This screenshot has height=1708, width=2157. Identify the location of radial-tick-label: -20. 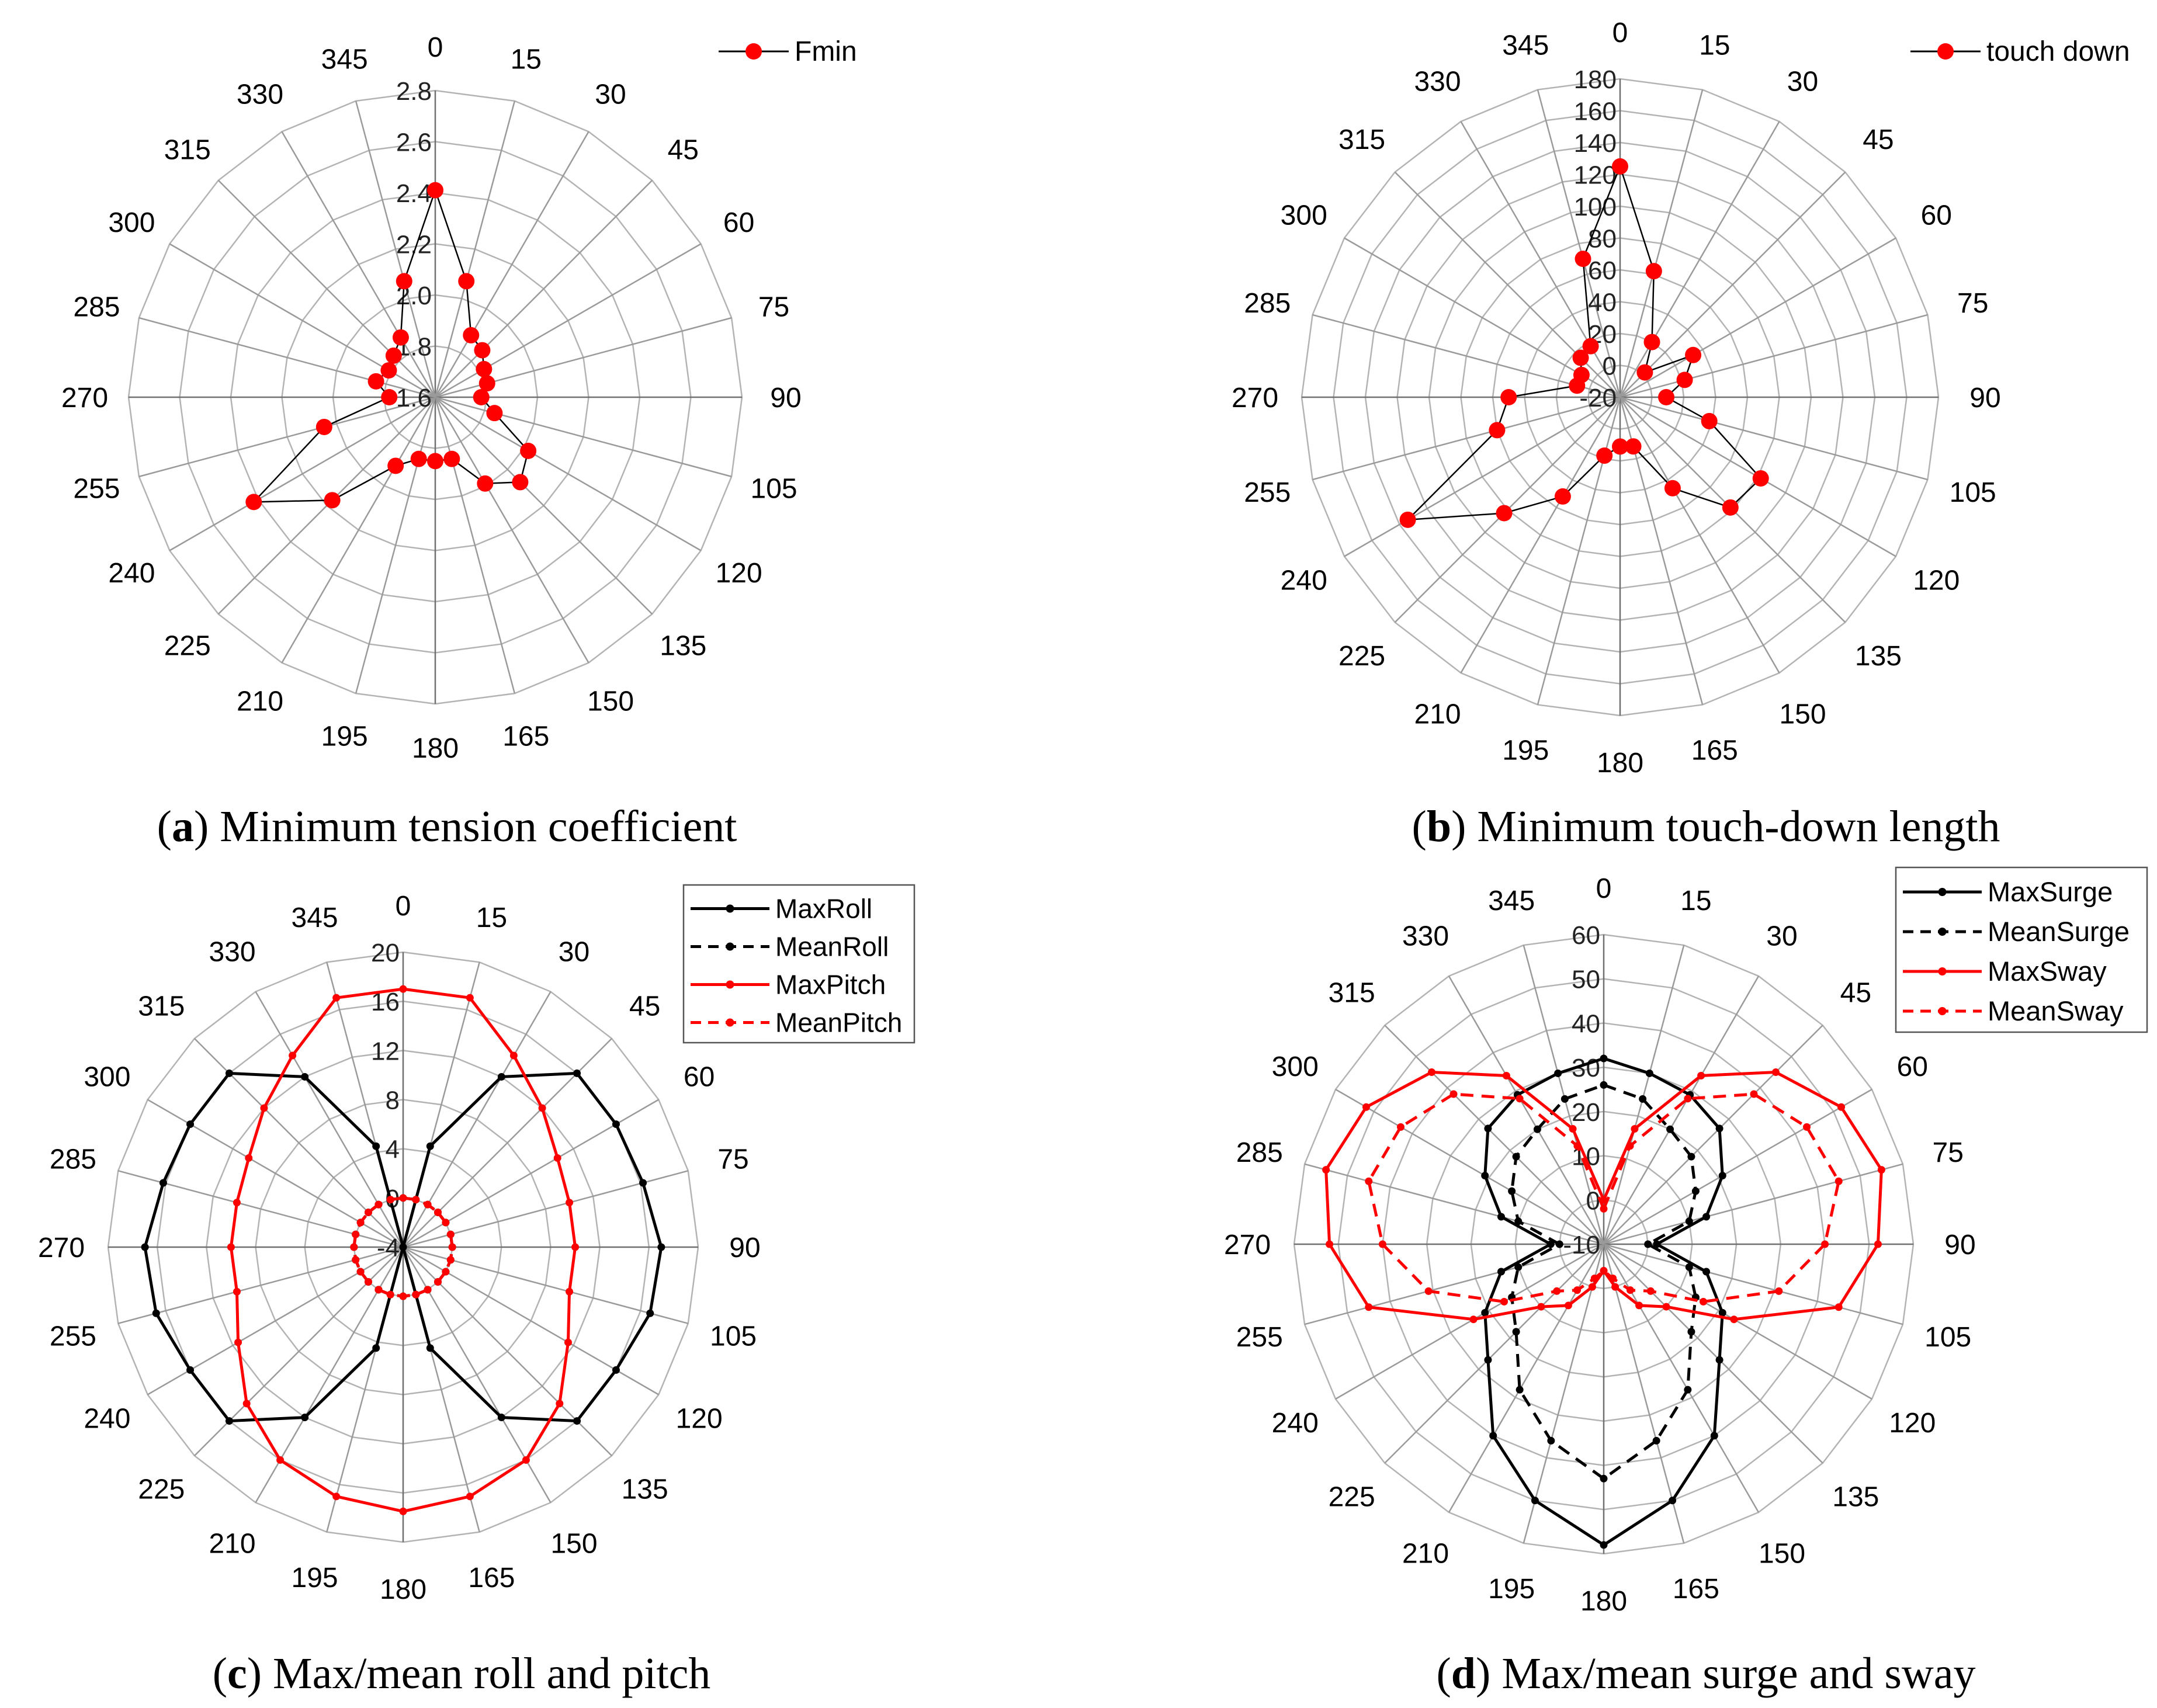
(1598, 398).